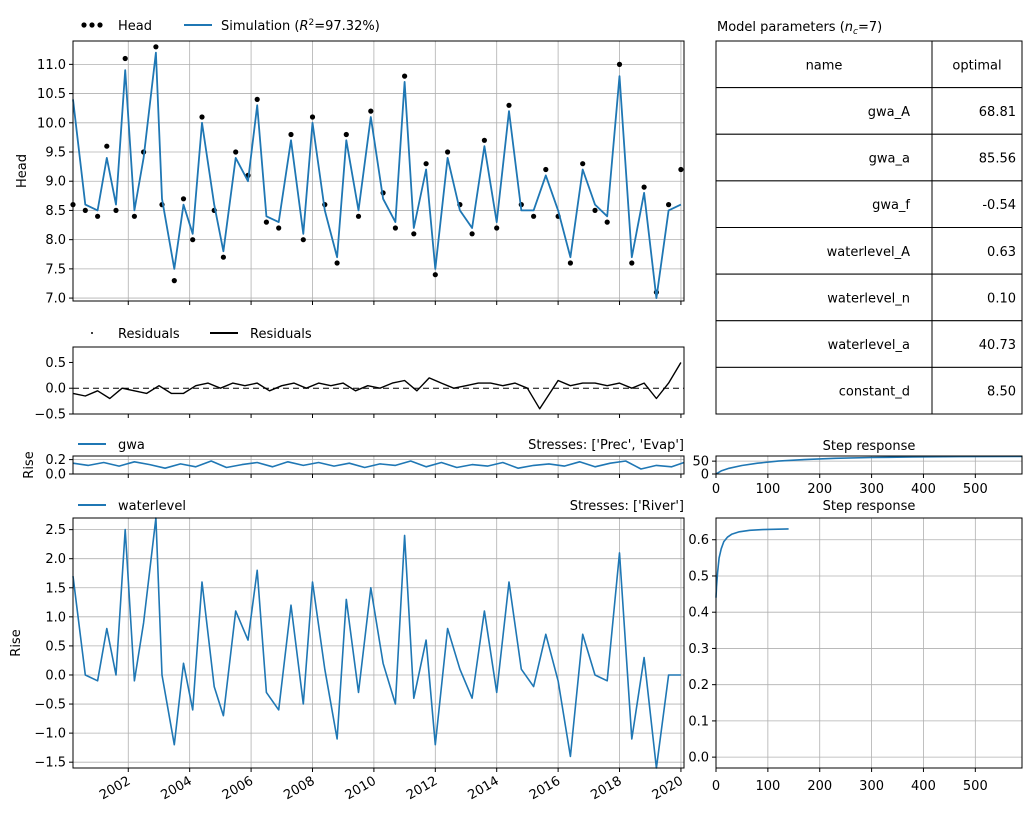 Image resolution: width=1031 pixels, height=820 pixels. Describe the element at coordinates (55, 530) in the screenshot. I see `waterlevel-ytick-label: 2.5` at that location.